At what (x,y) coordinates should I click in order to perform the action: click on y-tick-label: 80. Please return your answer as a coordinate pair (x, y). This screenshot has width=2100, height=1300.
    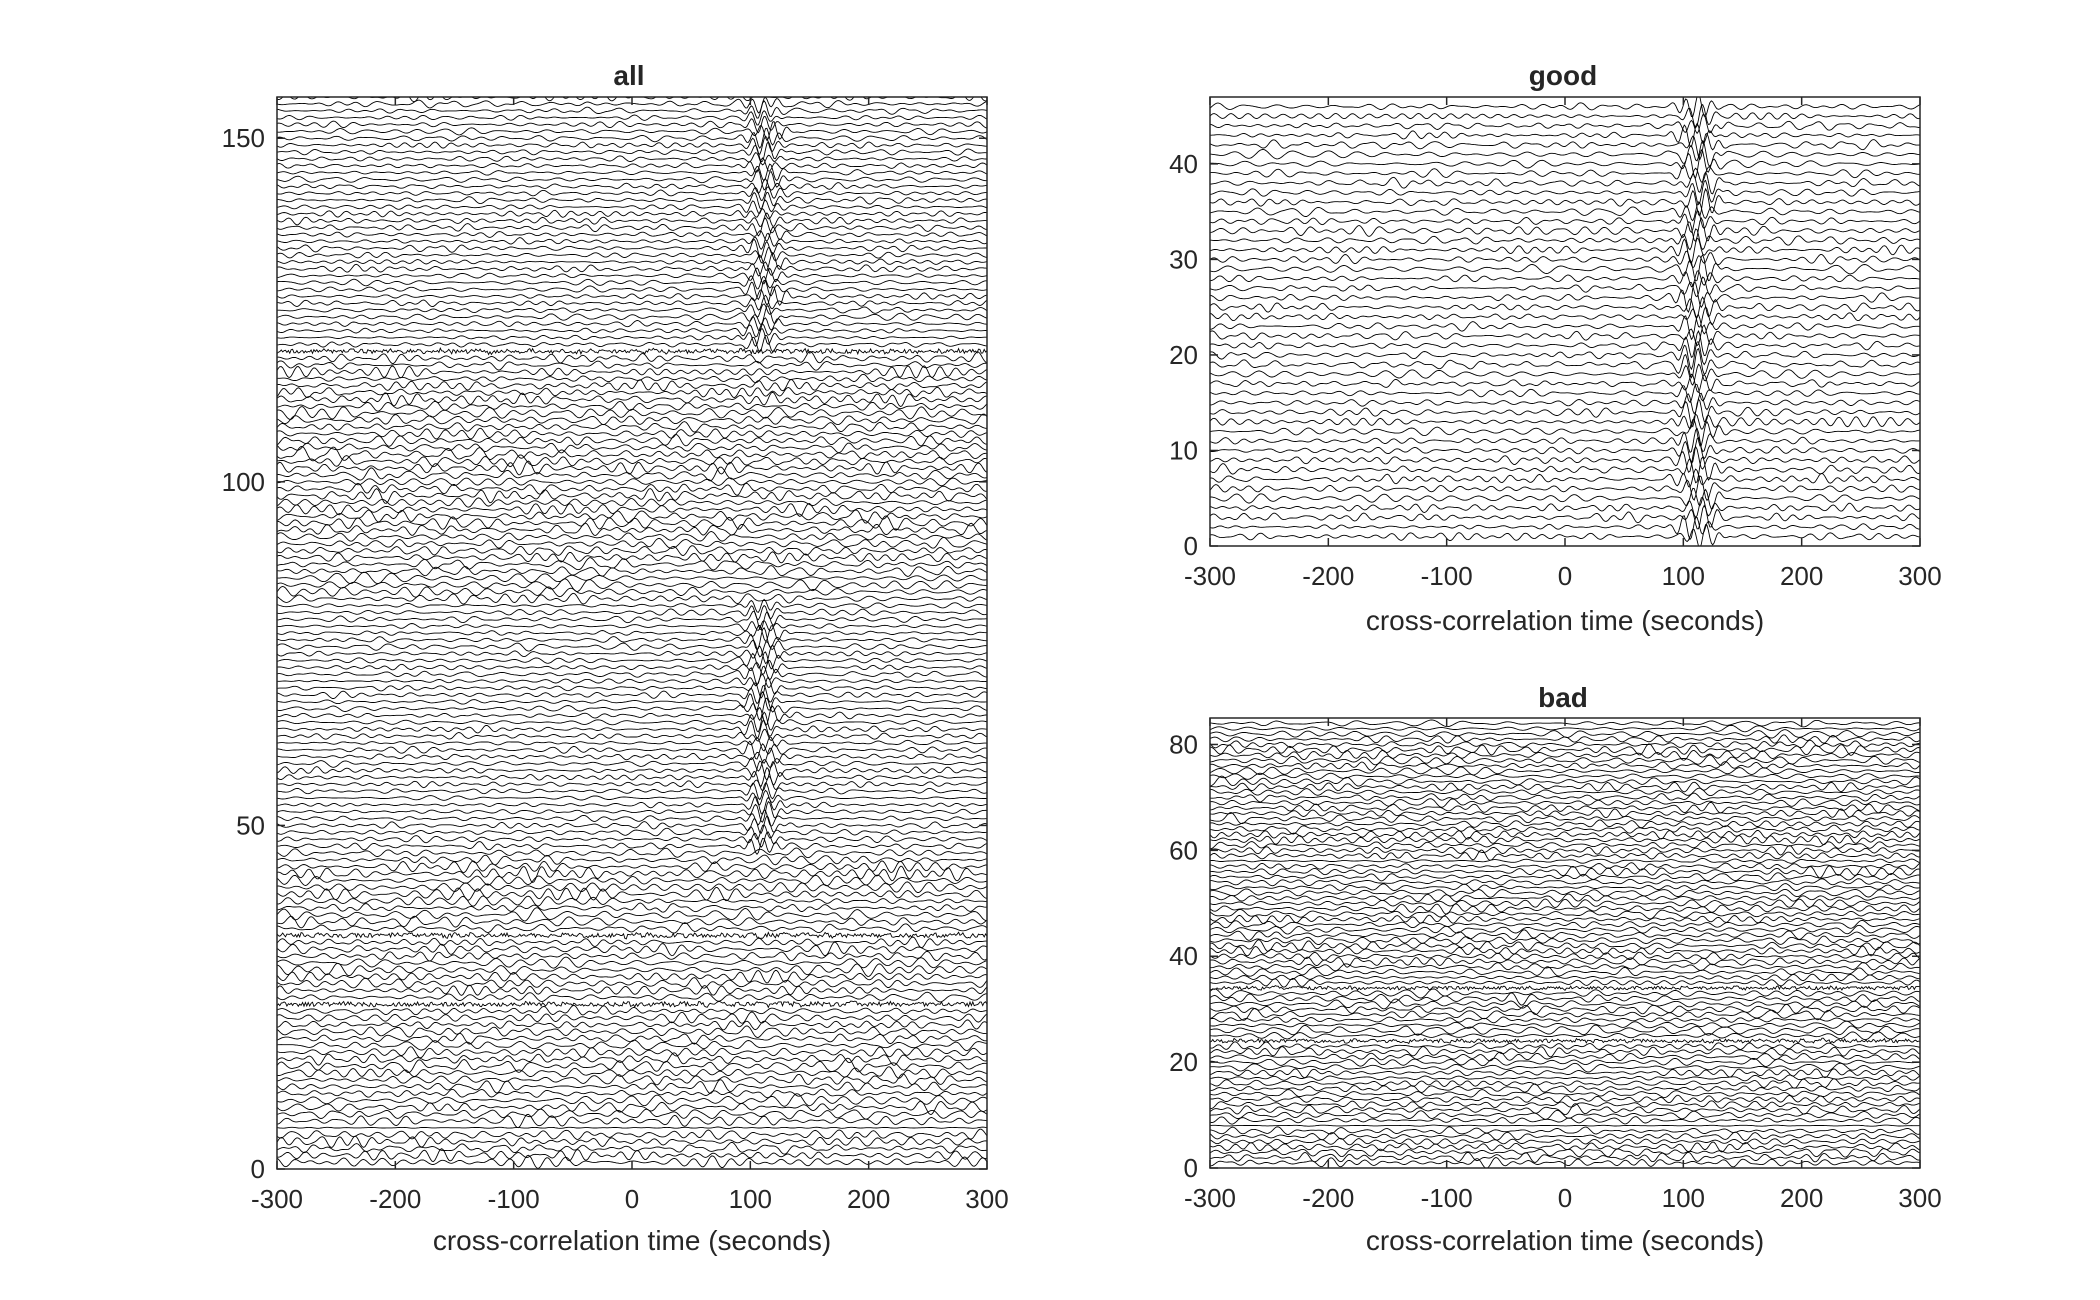
    Looking at the image, I should click on (1183, 744).